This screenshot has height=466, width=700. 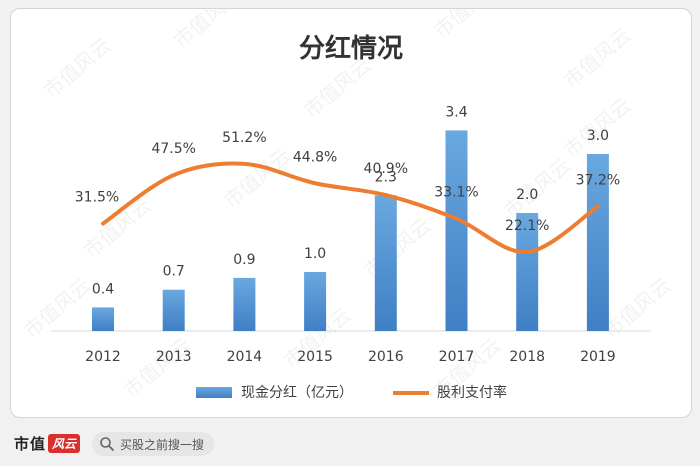 I want to click on x-tick-label: 2012, so click(x=103, y=357).